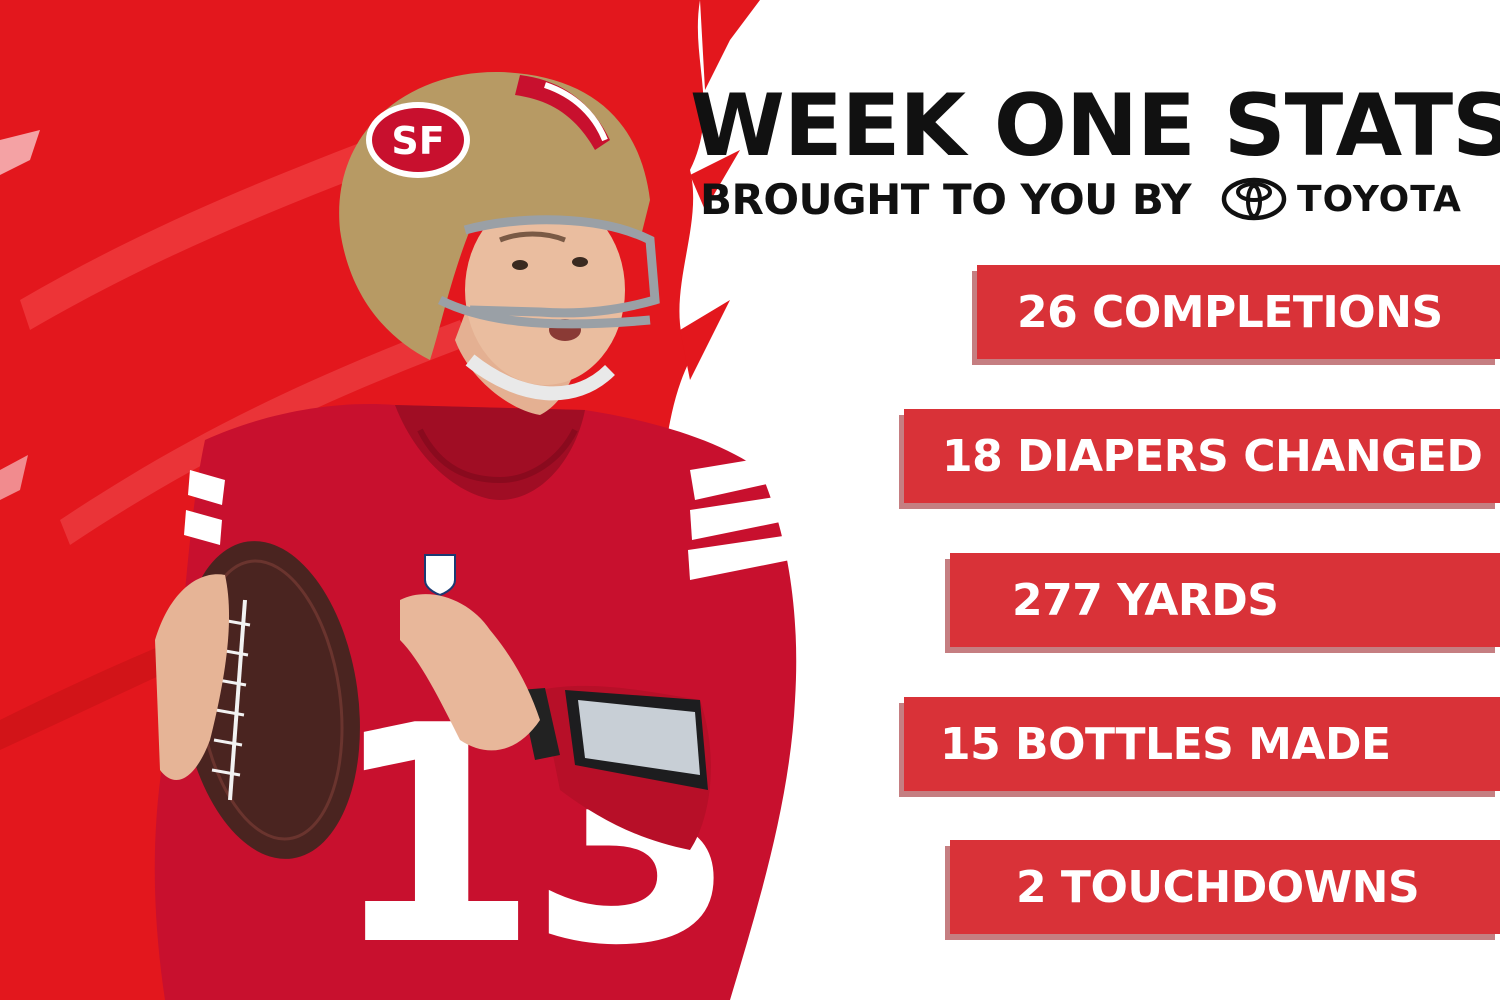 This screenshot has width=1500, height=1000. I want to click on stat-banner: 2 TOUCHDOWNS, so click(1225, 887).